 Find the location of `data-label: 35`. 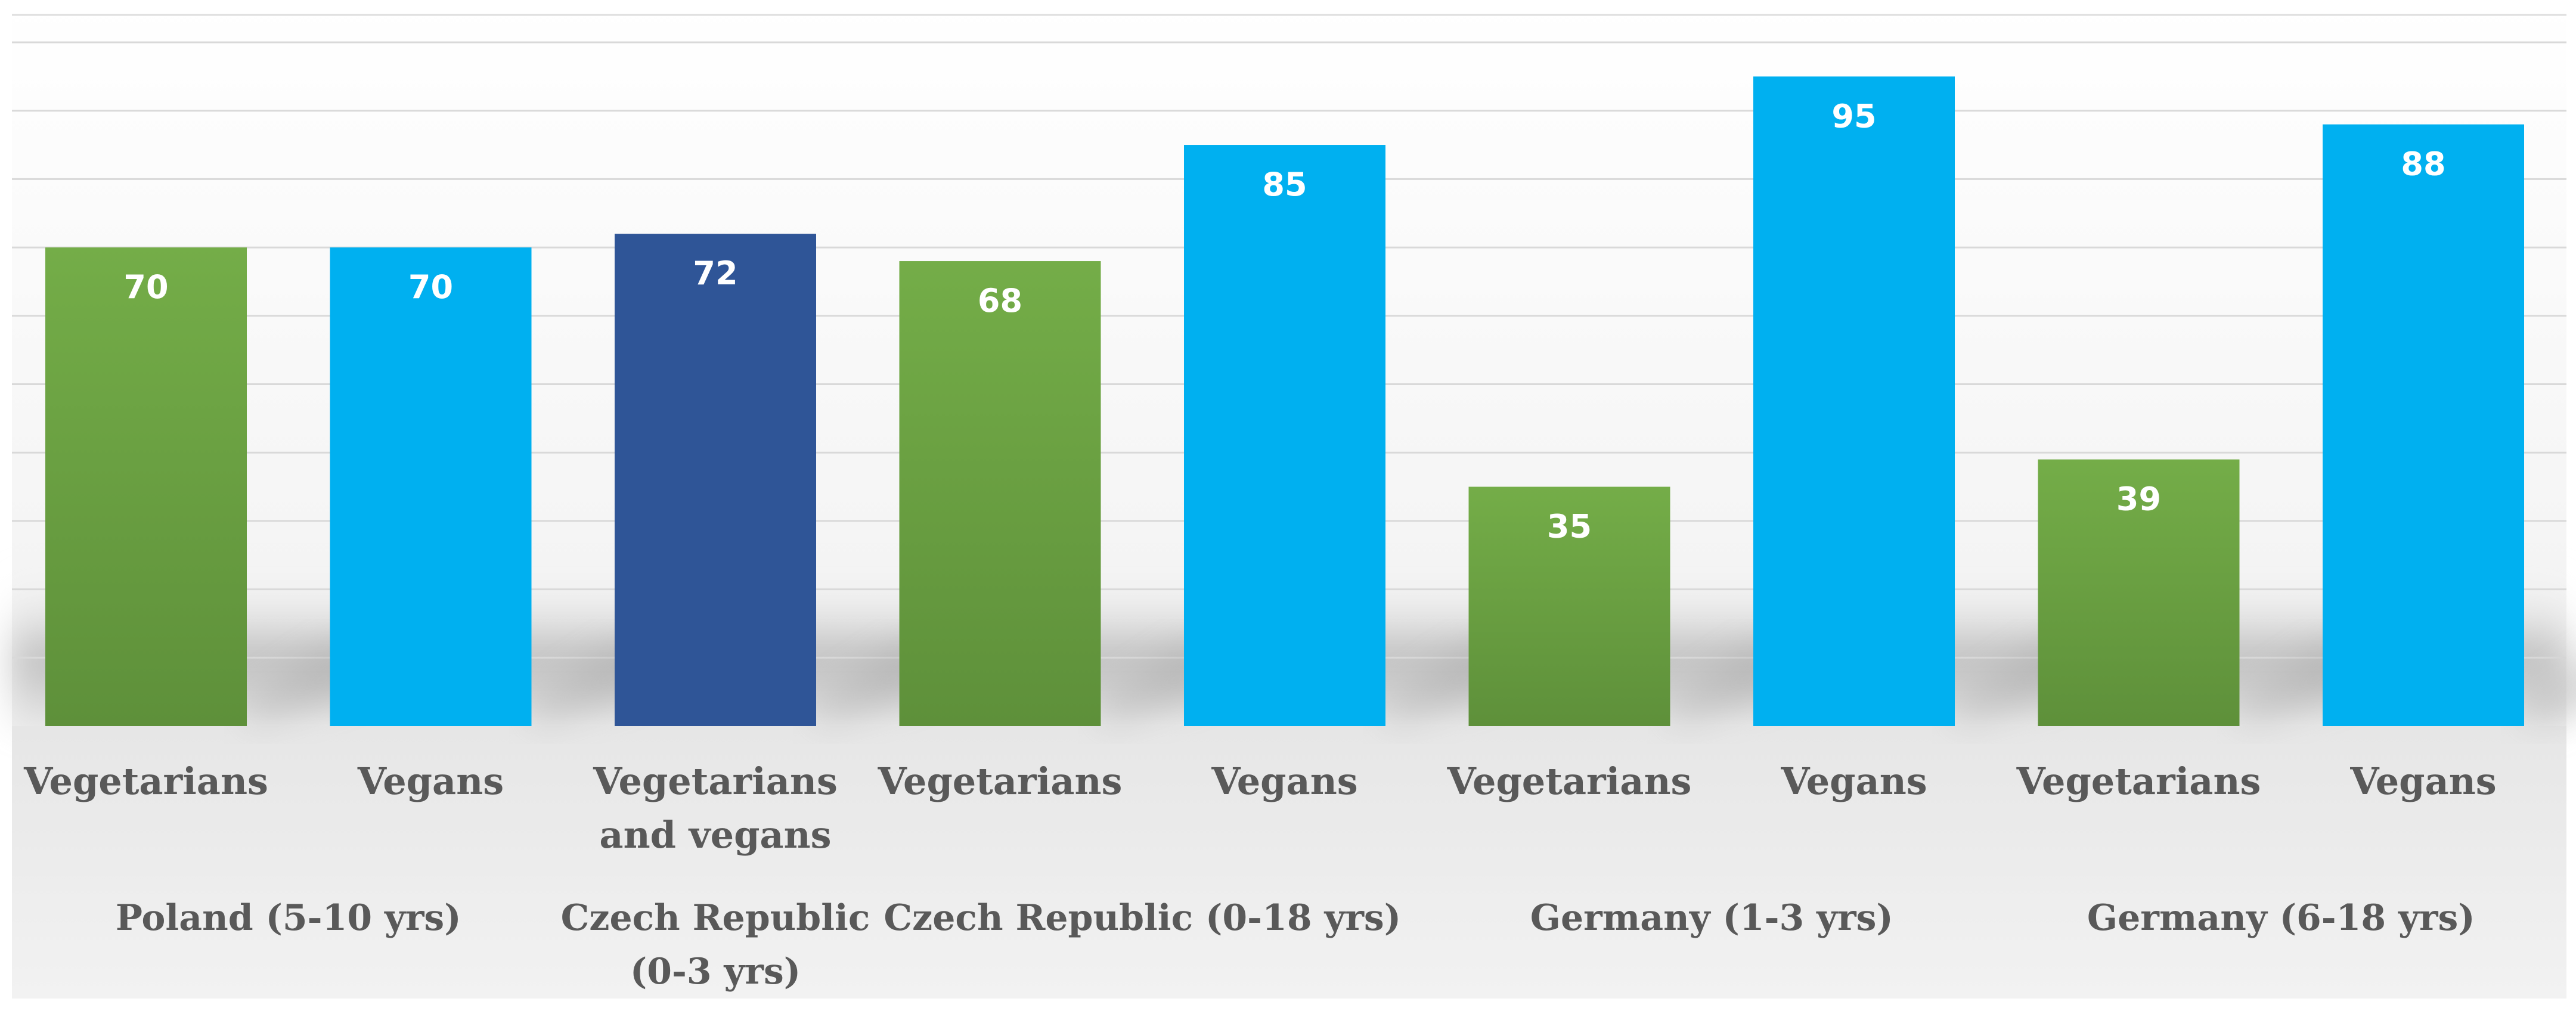

data-label: 35 is located at coordinates (1569, 526).